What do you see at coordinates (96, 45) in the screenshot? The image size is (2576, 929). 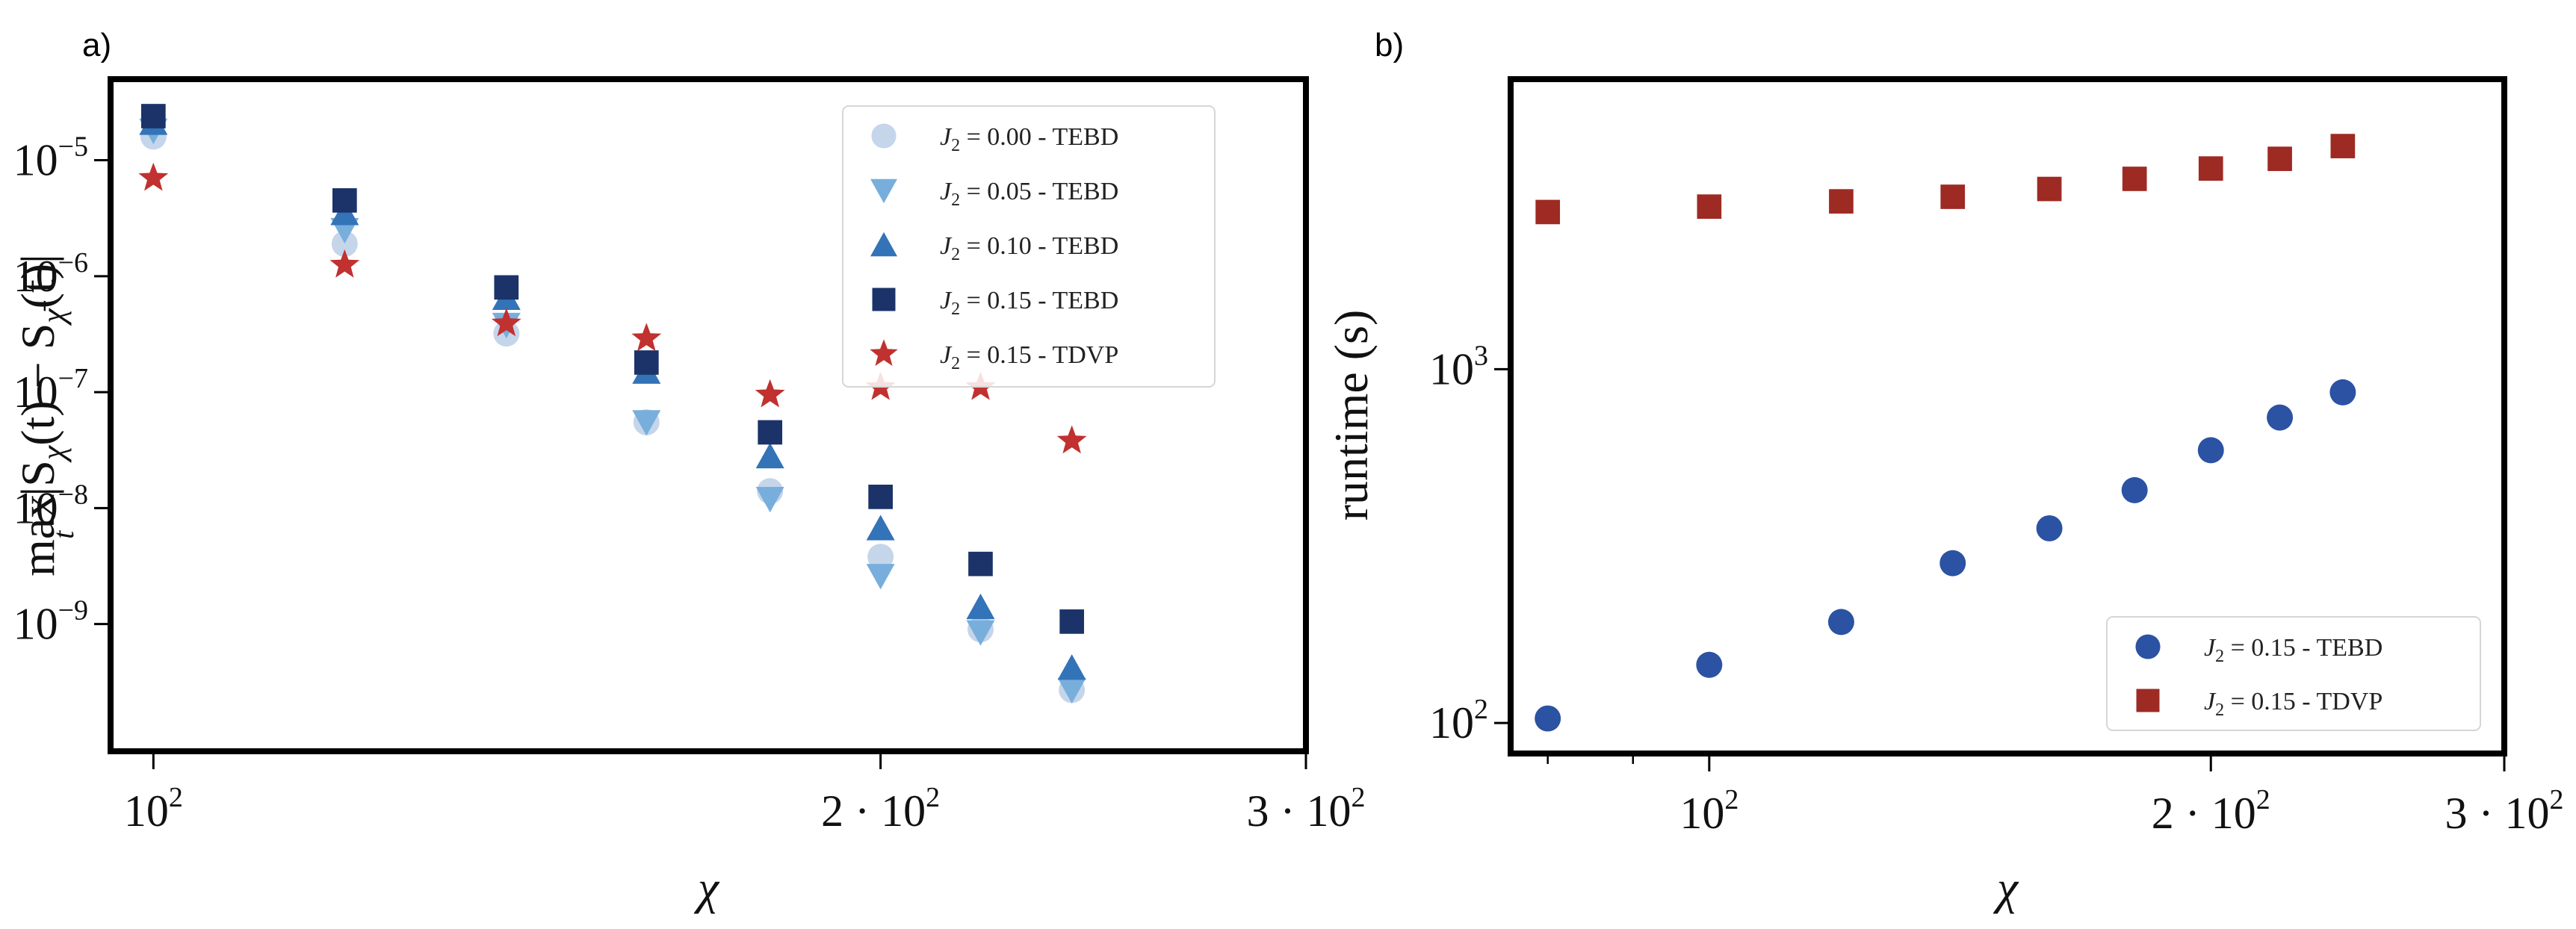 I see `panel-label: a)` at bounding box center [96, 45].